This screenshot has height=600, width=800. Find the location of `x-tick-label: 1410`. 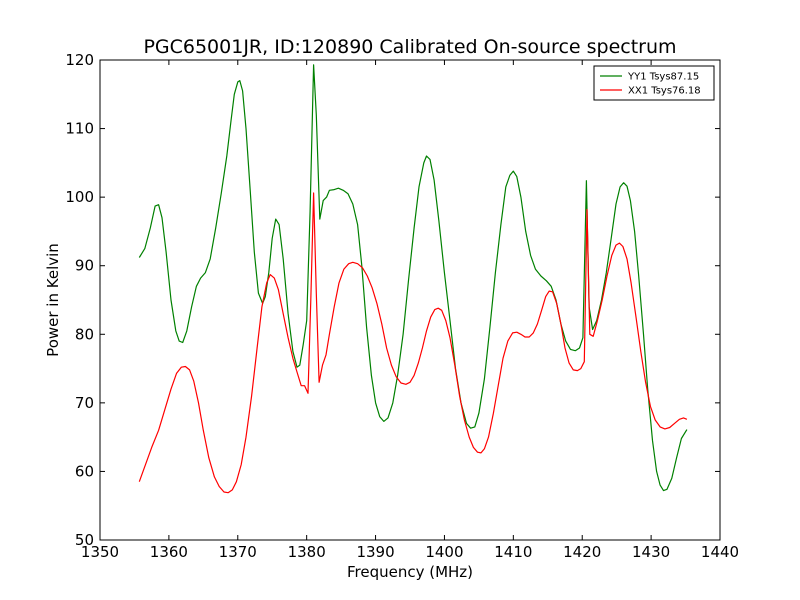

x-tick-label: 1410 is located at coordinates (513, 552).